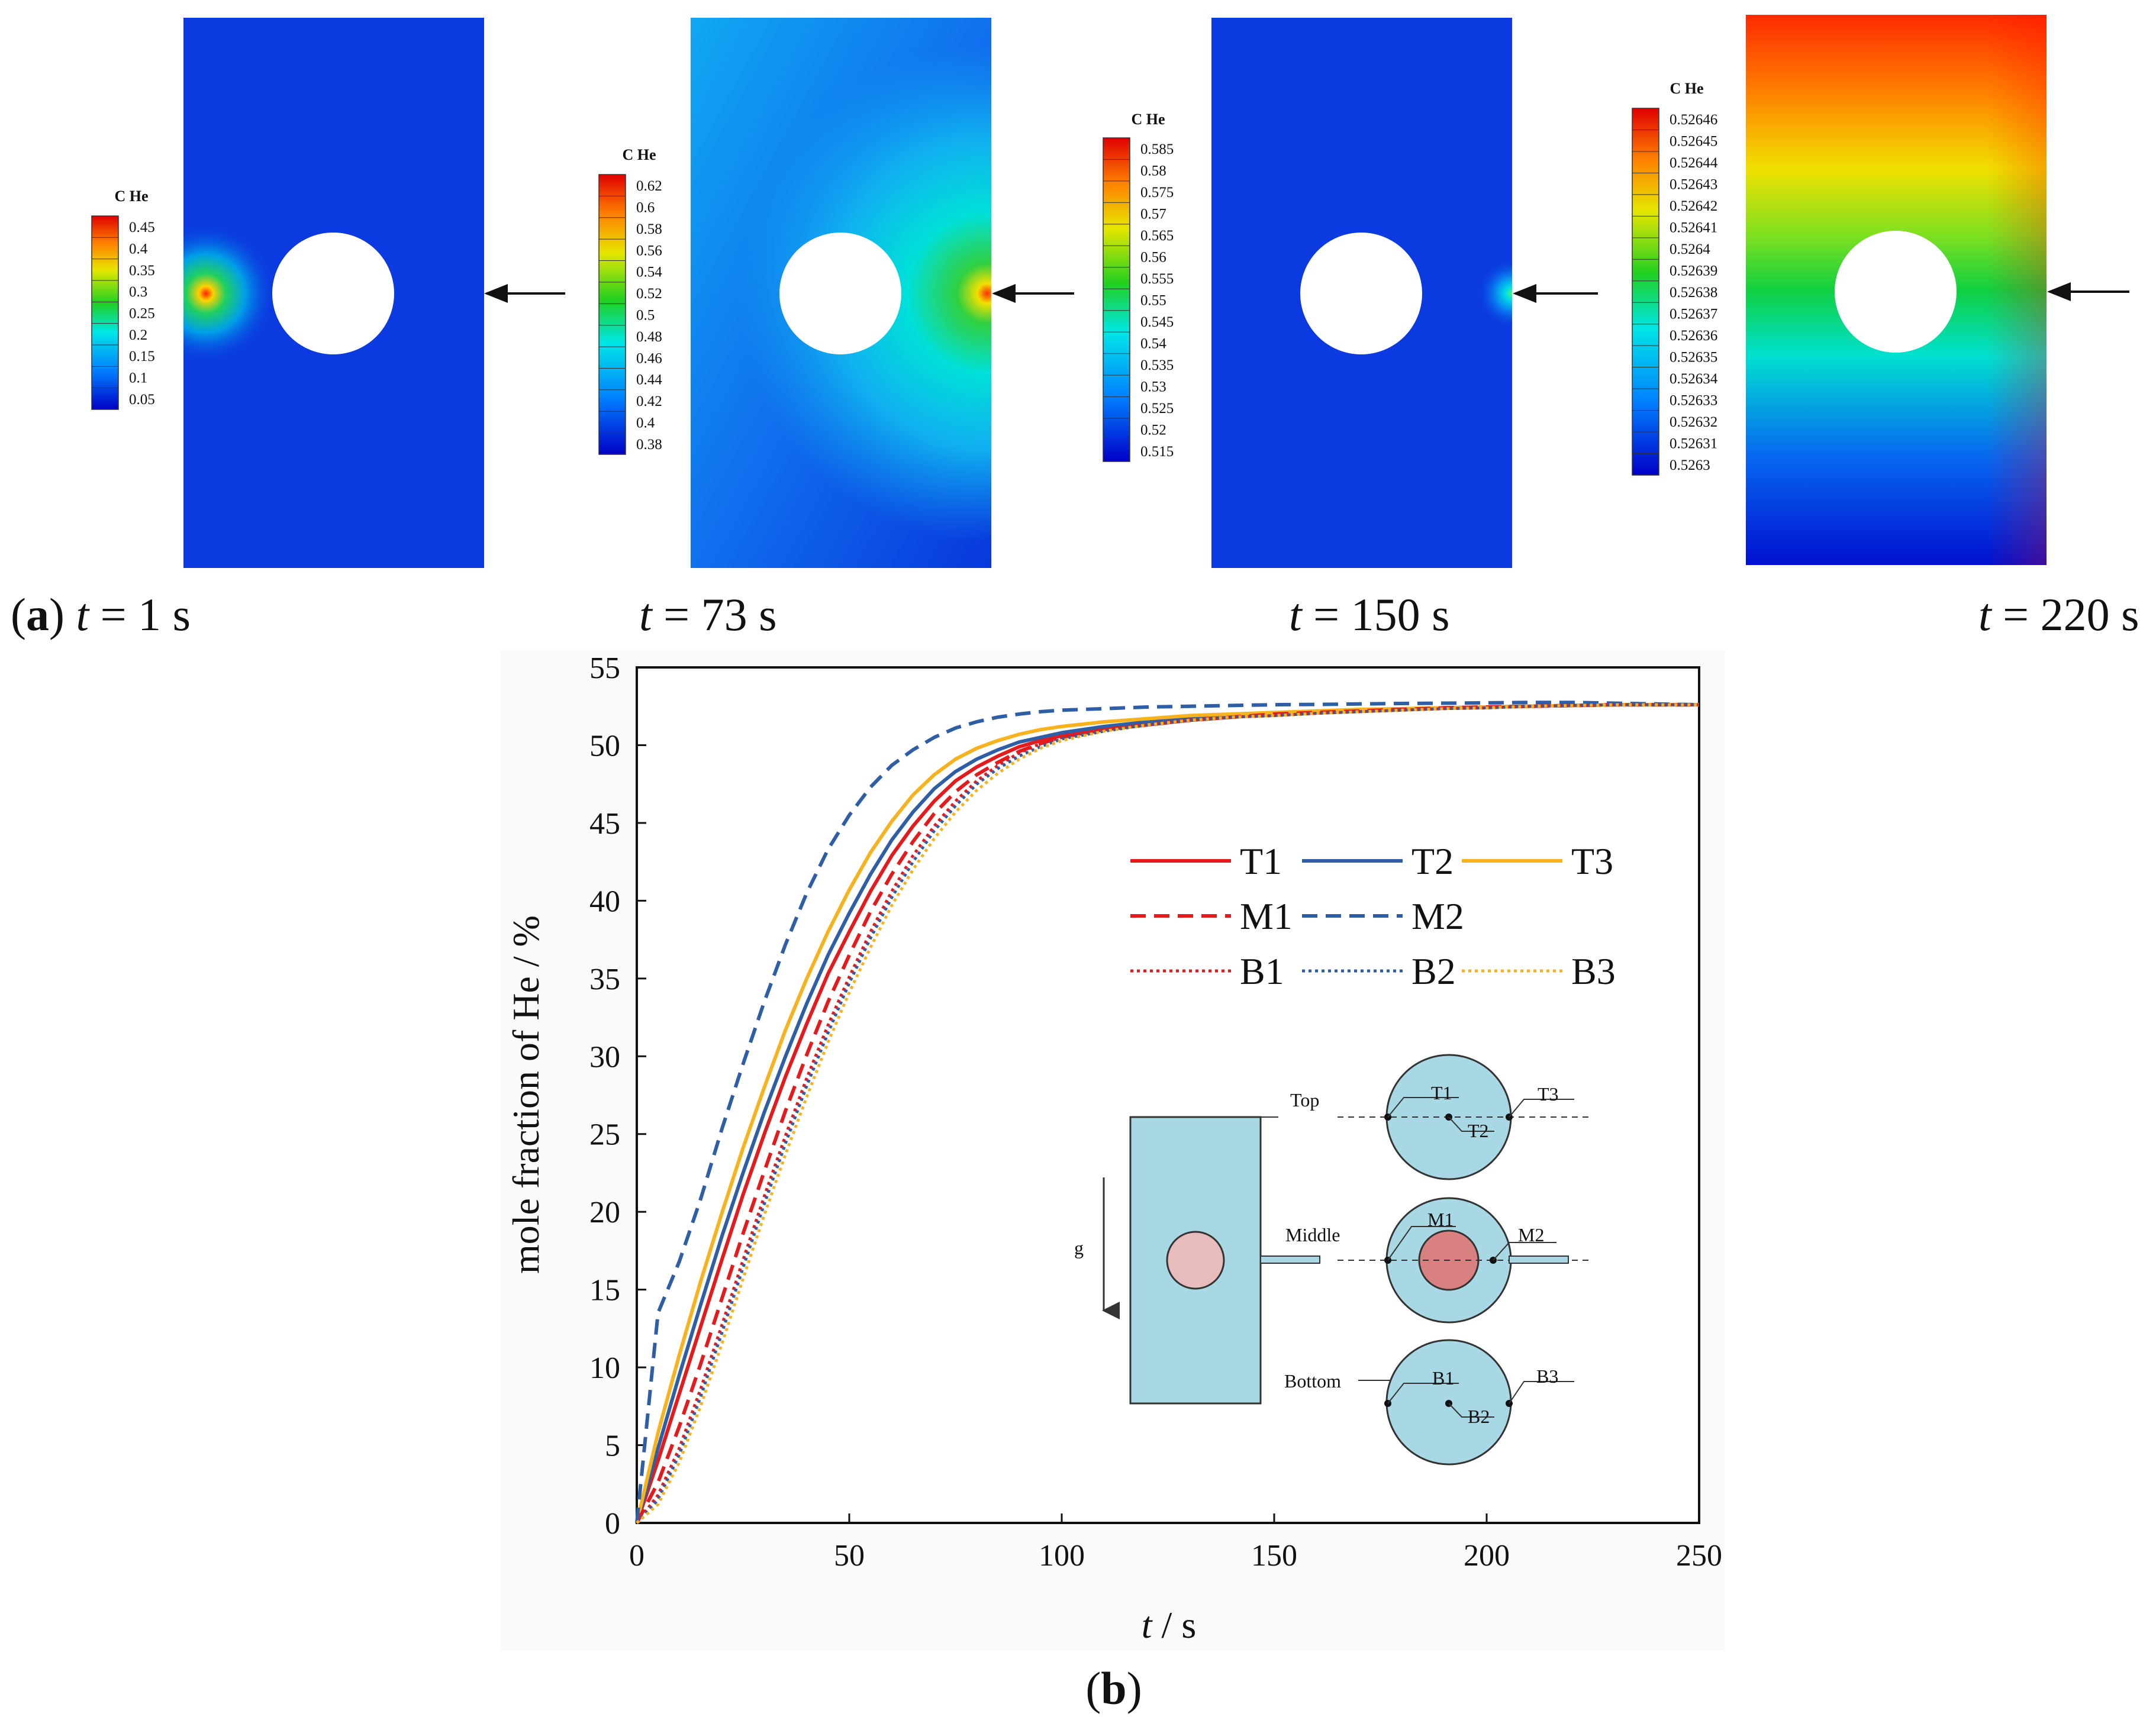 This screenshot has width=2156, height=1717. Describe the element at coordinates (1548, 1094) in the screenshot. I see `T3-label: T3` at that location.